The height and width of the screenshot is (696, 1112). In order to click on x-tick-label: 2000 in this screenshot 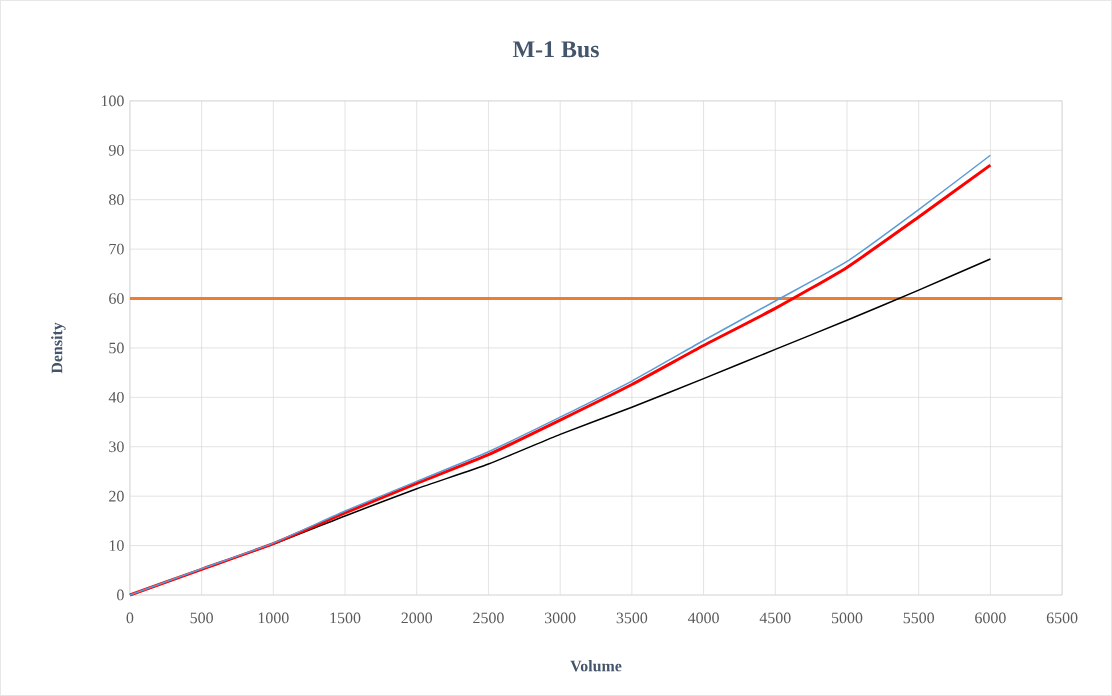, I will do `click(417, 618)`.